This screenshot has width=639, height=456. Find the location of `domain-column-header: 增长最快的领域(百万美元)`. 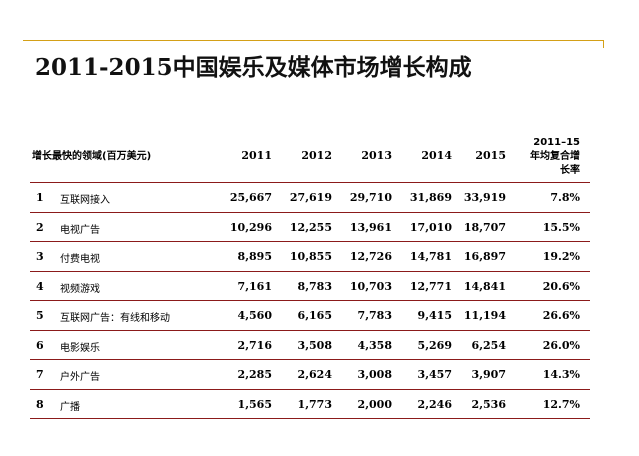

domain-column-header: 增长最快的领域(百万美元) is located at coordinates (92, 156).